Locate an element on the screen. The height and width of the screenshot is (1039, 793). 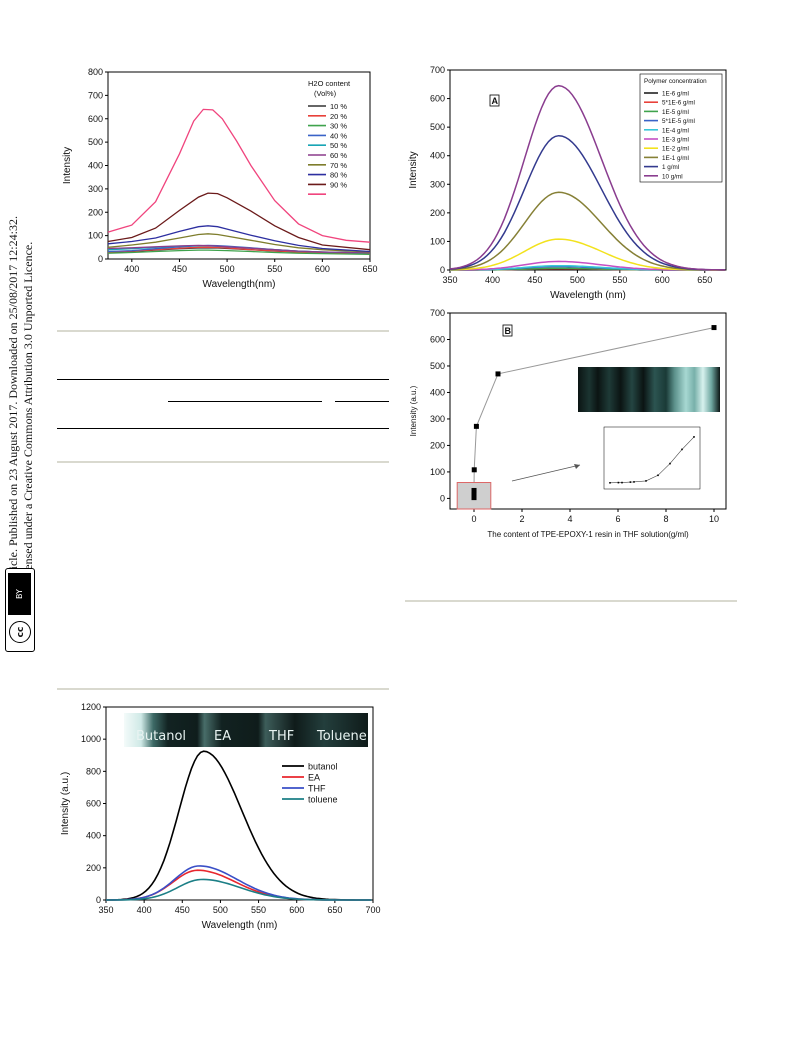
legend-entry-7: 80 % is located at coordinates (338, 175).